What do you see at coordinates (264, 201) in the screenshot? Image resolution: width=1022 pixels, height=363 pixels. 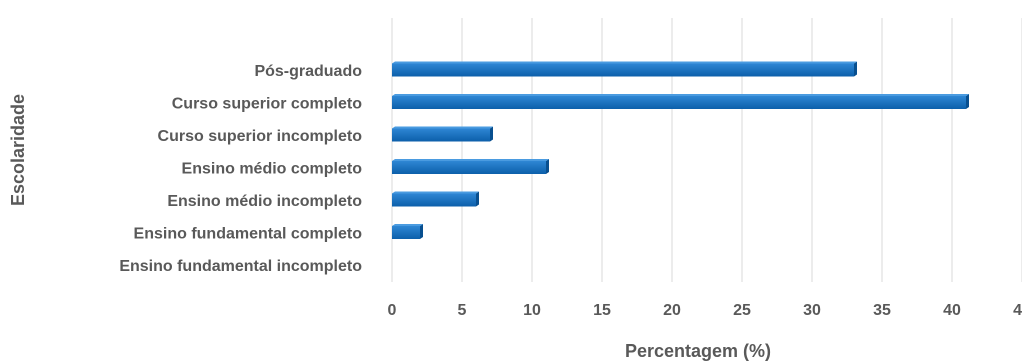 I see `category-label: Ensino médio incompleto` at bounding box center [264, 201].